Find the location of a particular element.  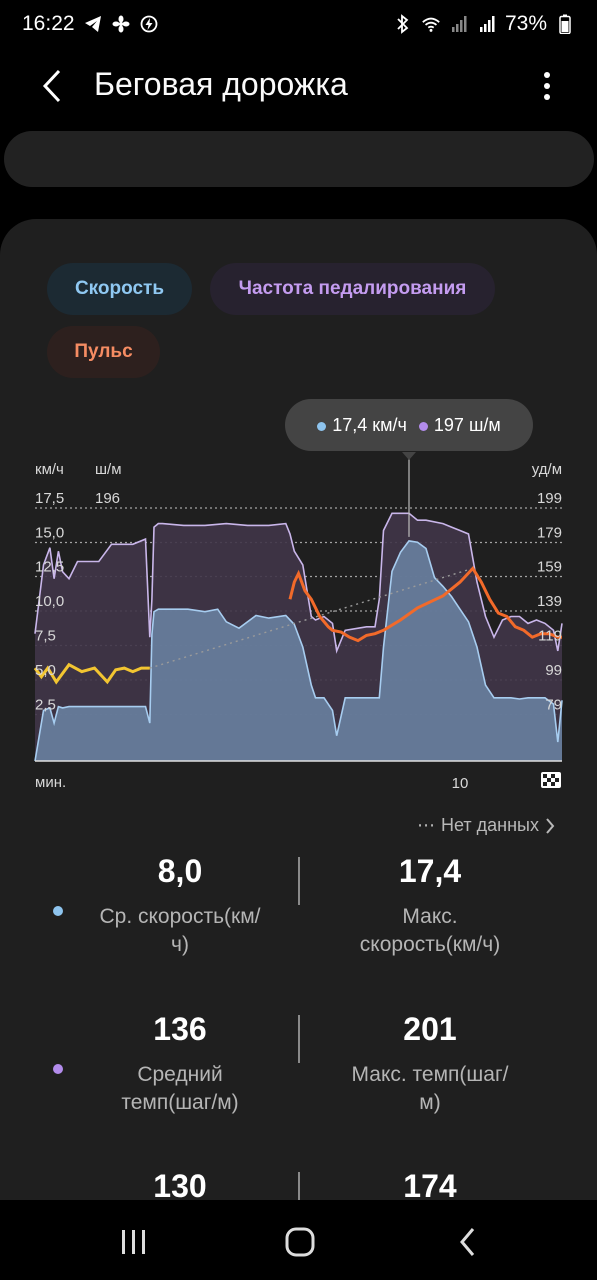

max-cadence-label: Макс. темп(шаг/м) is located at coordinates (430, 1088).